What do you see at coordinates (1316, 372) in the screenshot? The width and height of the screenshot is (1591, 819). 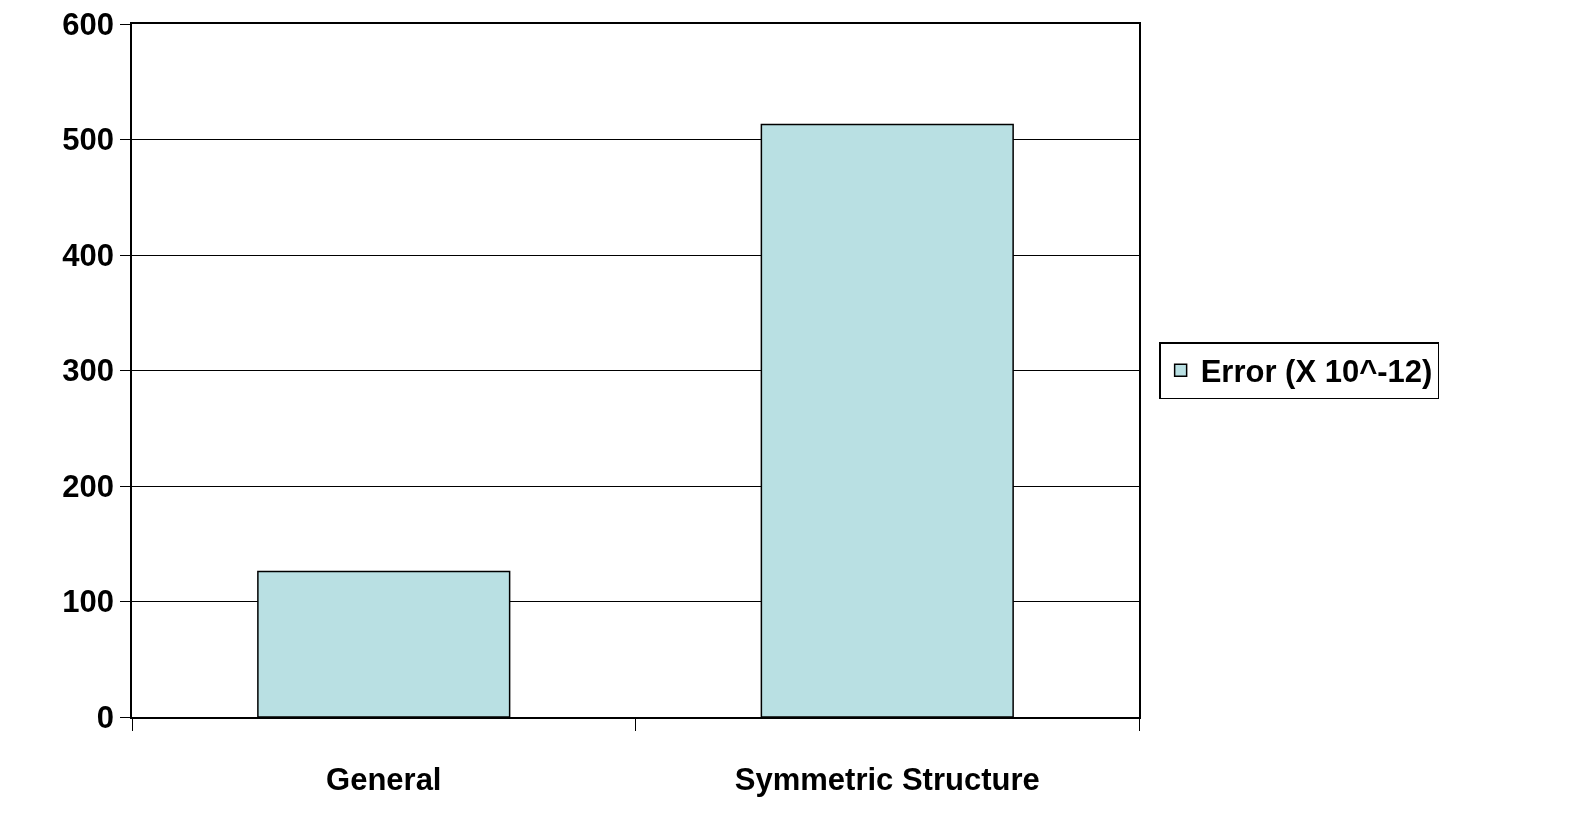 I see `legend-label: Error (X 10^-12)` at bounding box center [1316, 372].